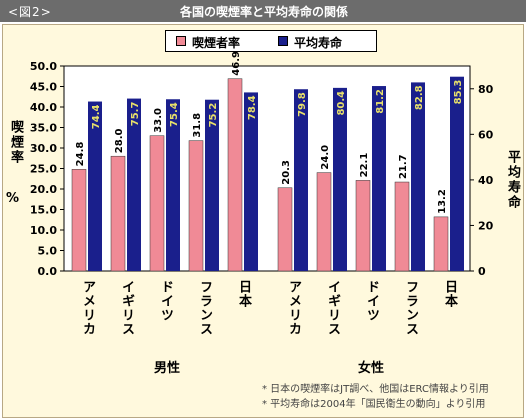 This screenshot has width=526, height=420. I want to click on legend-label-smoking: 喫煙者率, so click(216, 43).